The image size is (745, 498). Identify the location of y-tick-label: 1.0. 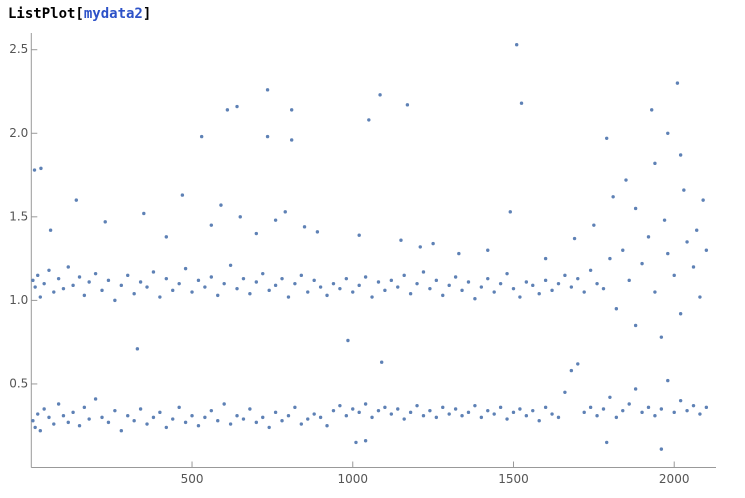
(18, 300).